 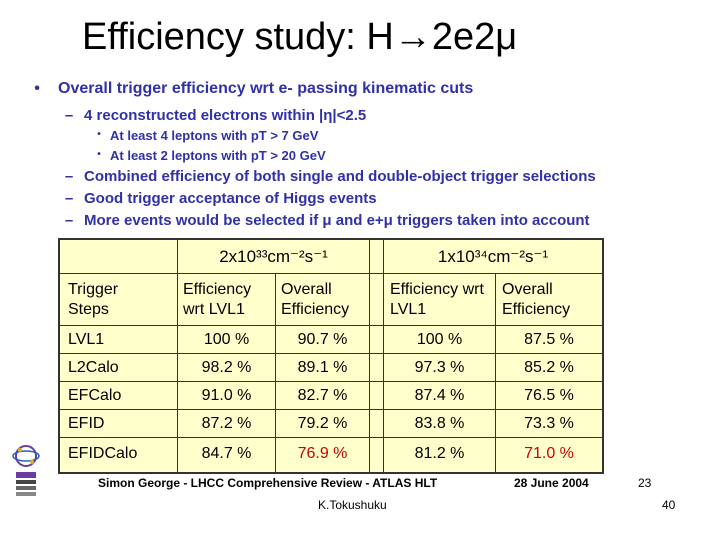 I want to click on row-value: 83.8 %, so click(x=440, y=424).